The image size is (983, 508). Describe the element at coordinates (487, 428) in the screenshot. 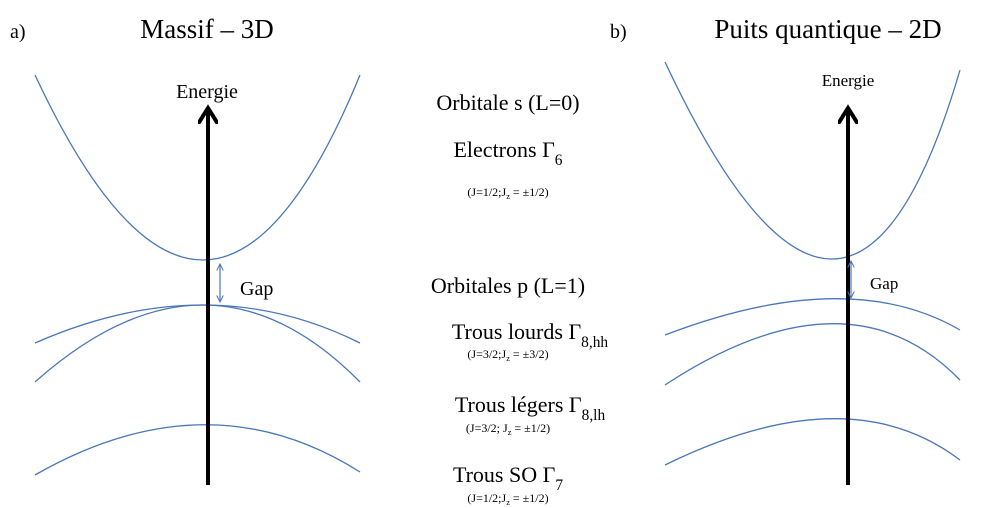

I see `text: (J=3/2; J` at that location.